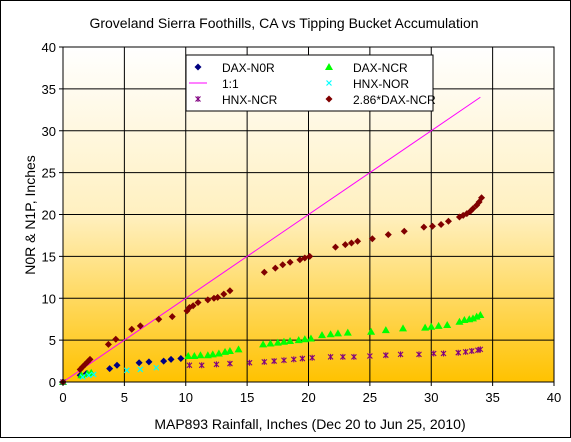 The image size is (571, 442). What do you see at coordinates (198, 99) in the screenshot?
I see `legend-swatch-hnx-ncr` at bounding box center [198, 99].